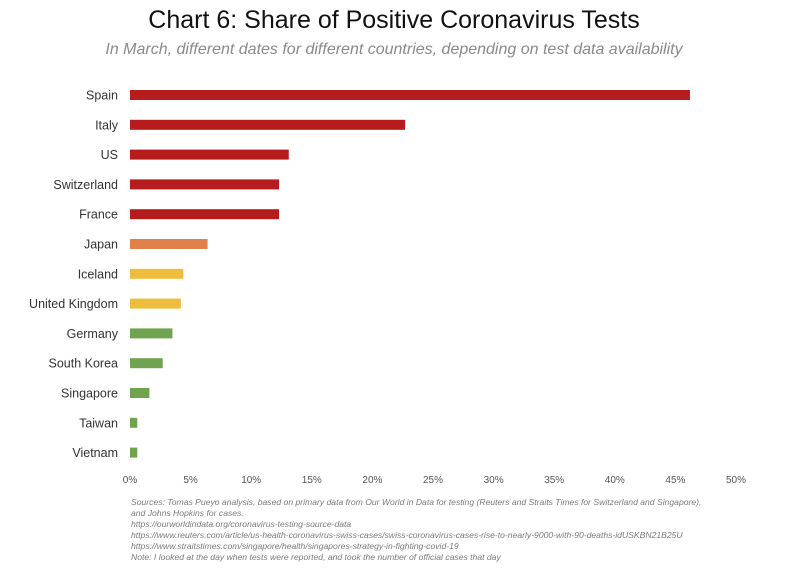  Describe the element at coordinates (89, 394) in the screenshot. I see `category-label: Singapore` at that location.